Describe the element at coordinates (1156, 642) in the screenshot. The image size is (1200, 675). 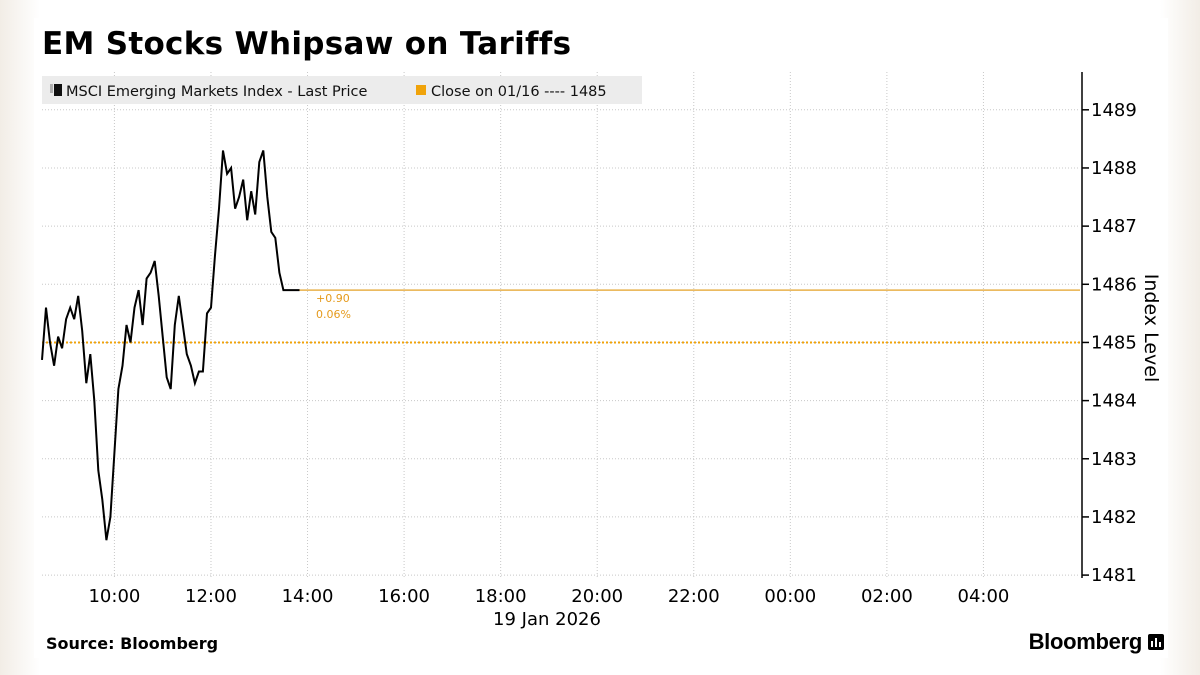
I see `brand-chart-icon` at that location.